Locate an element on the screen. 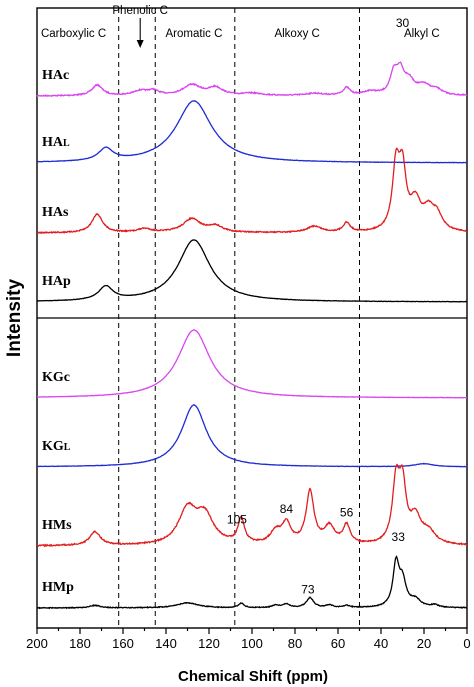  phenolic-arrow-head is located at coordinates (140, 44).